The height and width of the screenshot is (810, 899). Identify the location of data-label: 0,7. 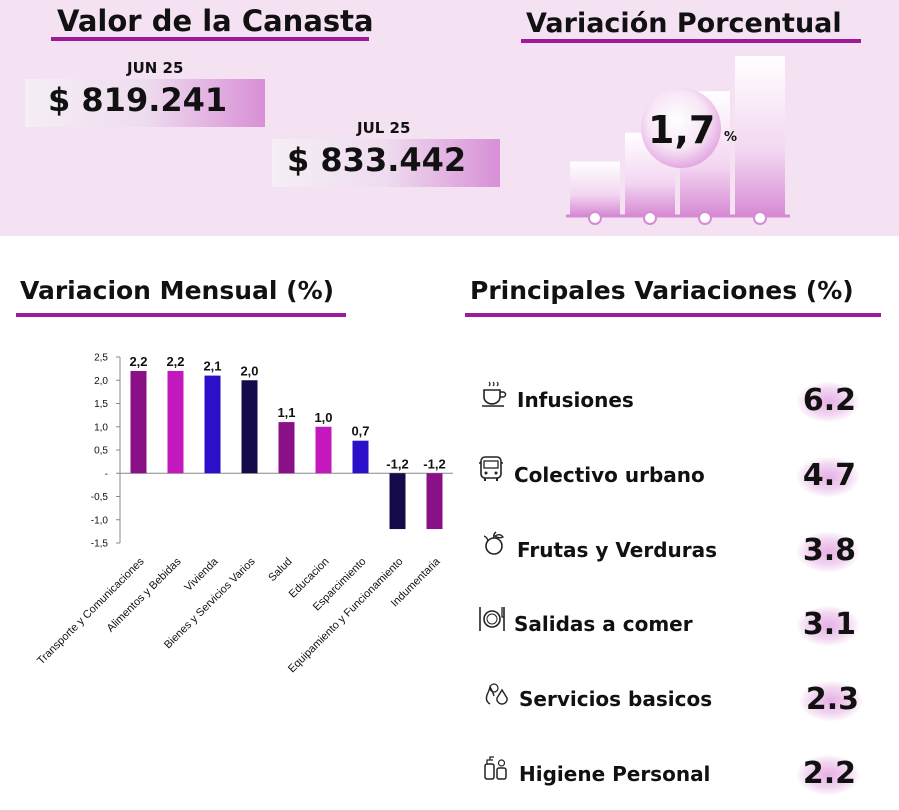
(360, 431).